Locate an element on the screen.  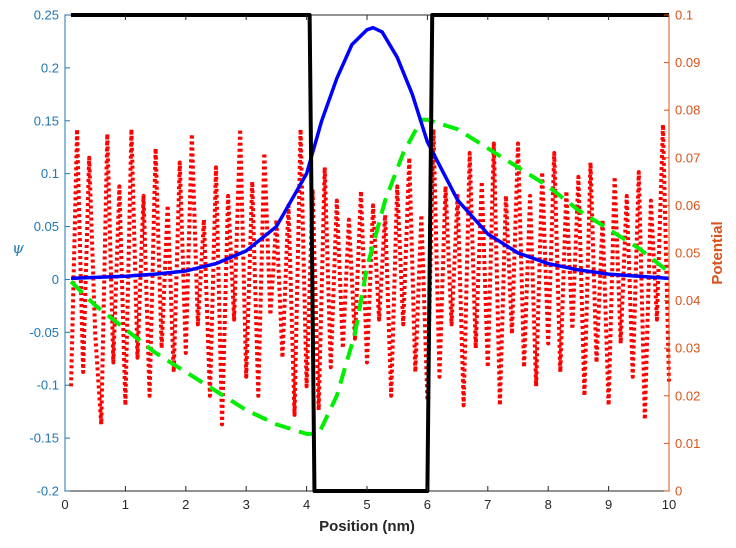
x-tick-label: 4 is located at coordinates (306, 504).